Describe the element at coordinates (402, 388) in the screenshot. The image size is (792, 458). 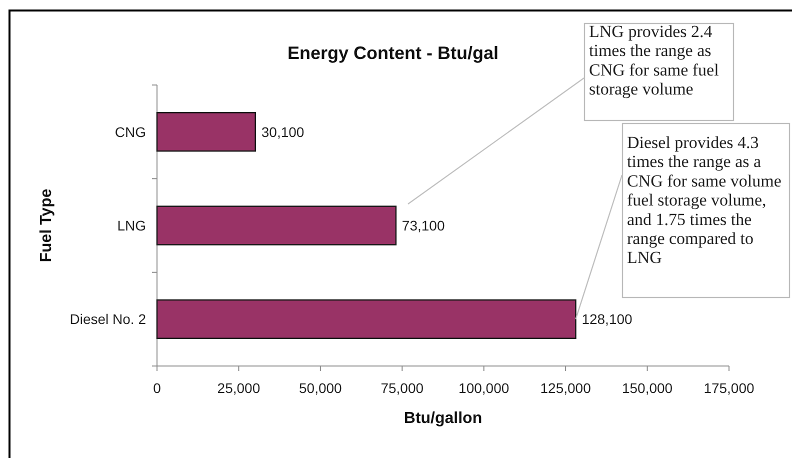
I see `x-tick-label: 75,000` at that location.